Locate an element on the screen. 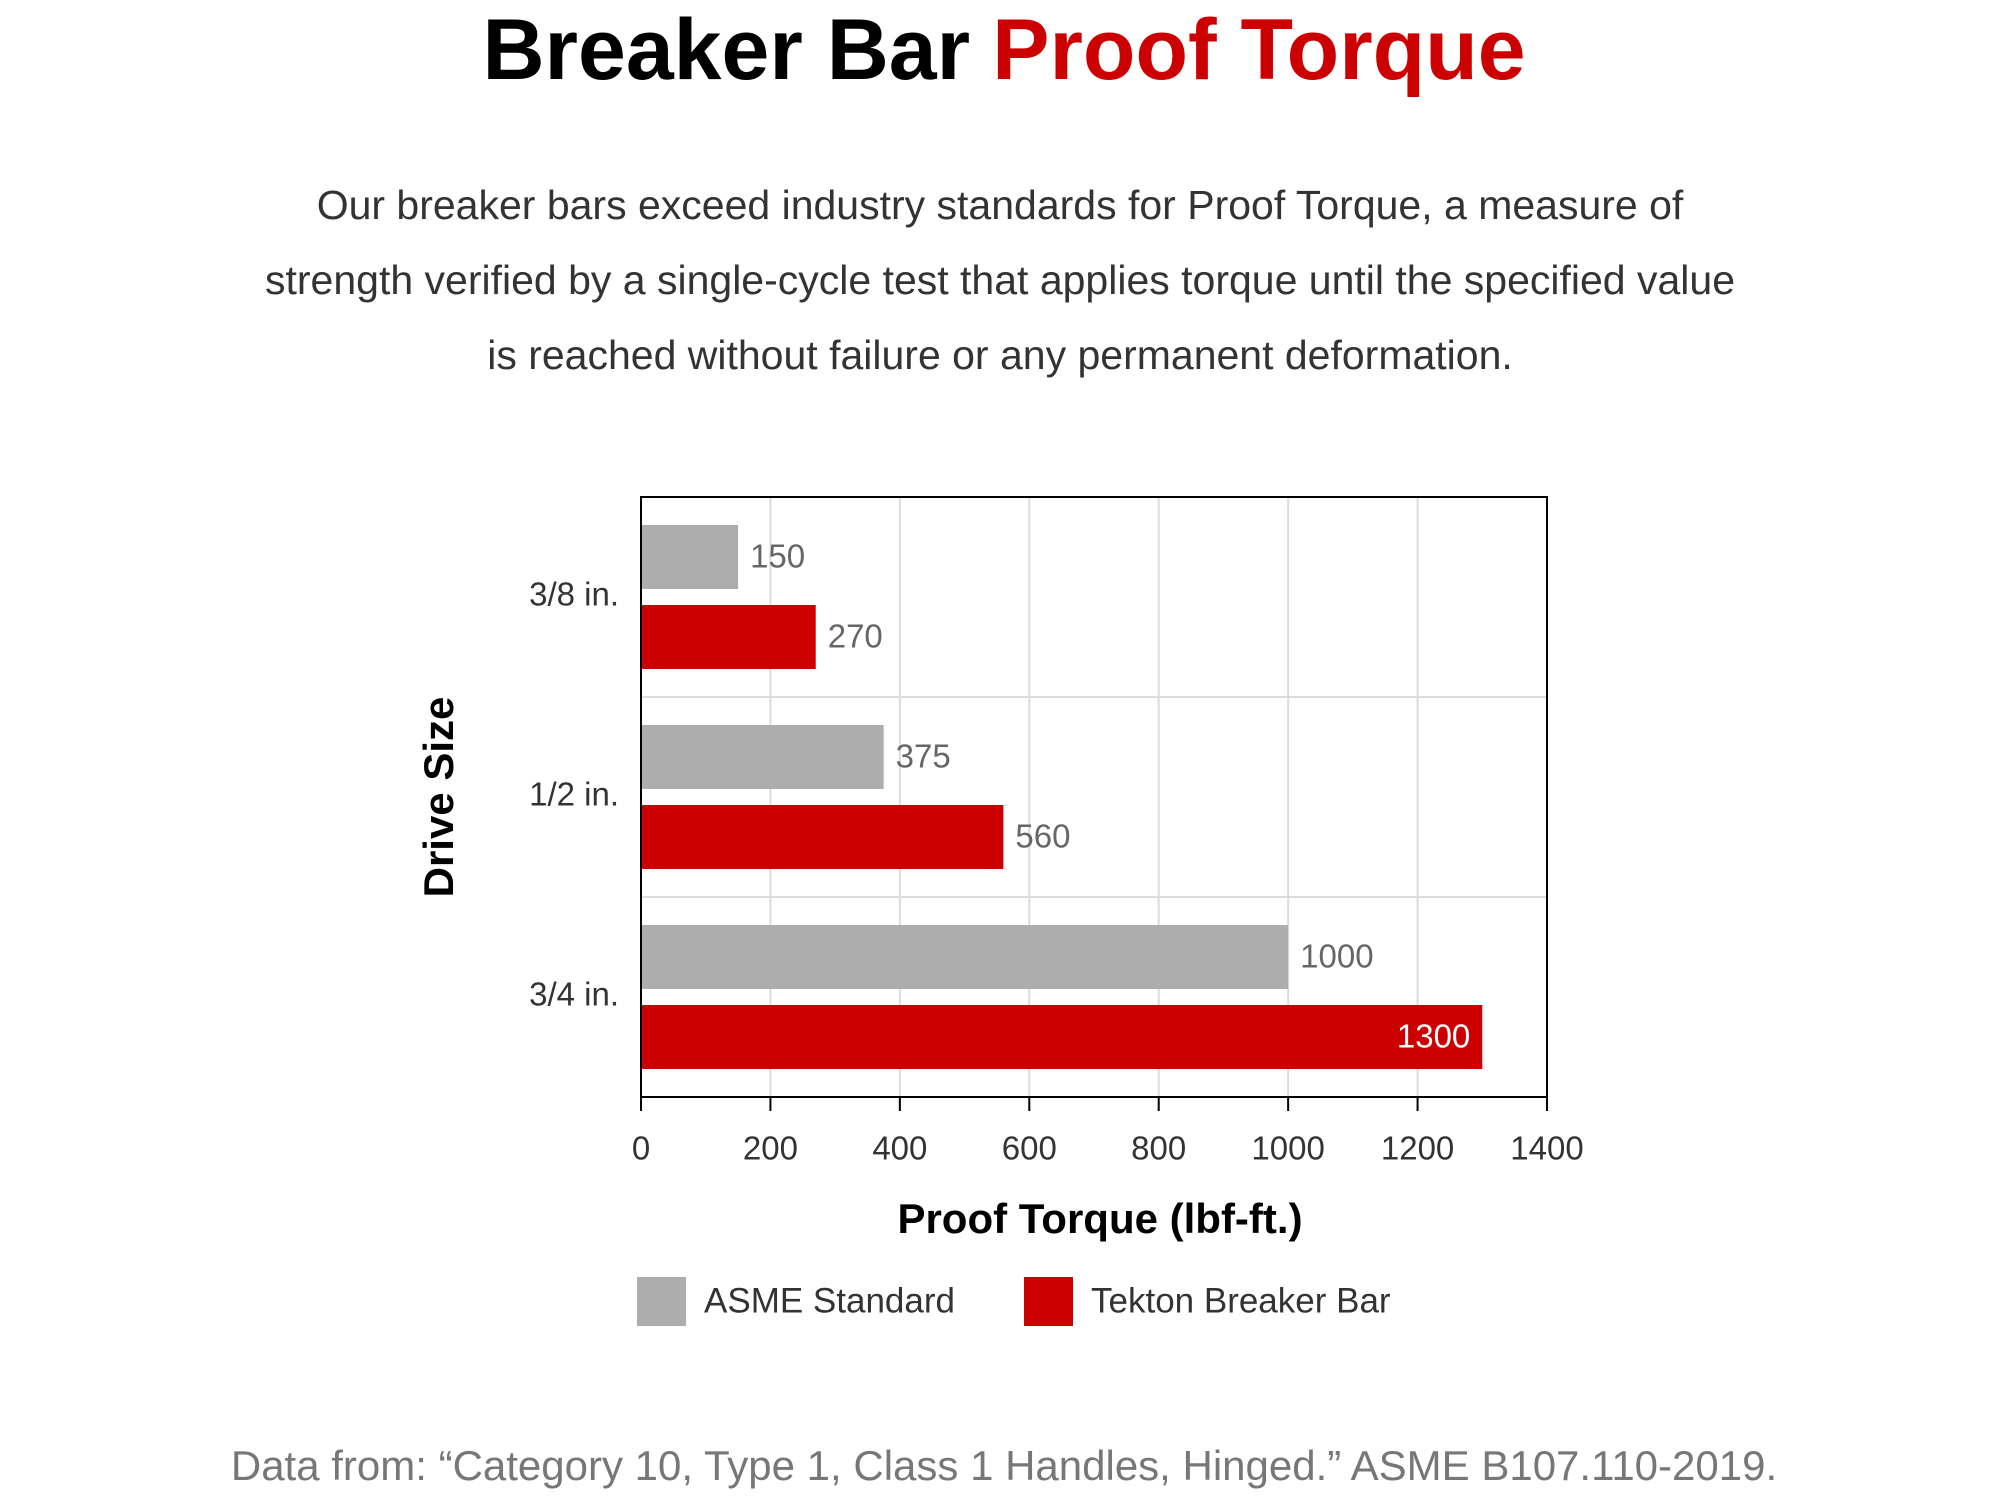 Image resolution: width=2000 pixels, height=1500 pixels. x-tick-label: 600 is located at coordinates (1029, 1148).